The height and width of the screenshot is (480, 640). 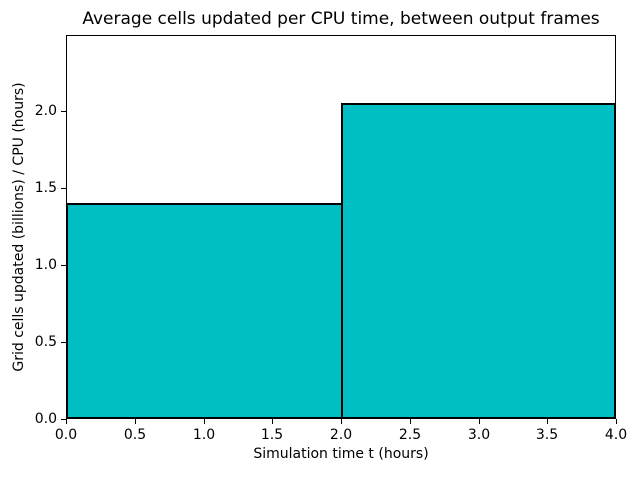 I want to click on x-tick-label: 1.5, so click(x=272, y=435).